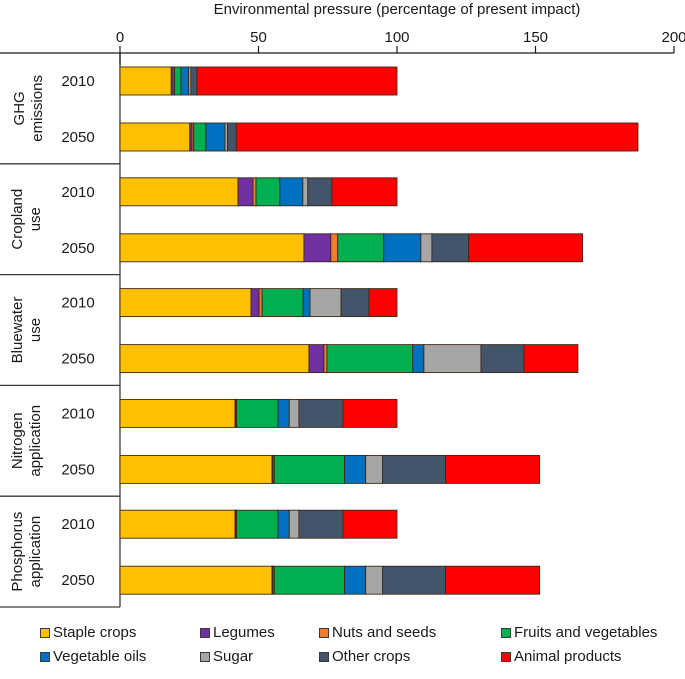  What do you see at coordinates (17, 219) in the screenshot?
I see `group-label-line: Cropland` at bounding box center [17, 219].